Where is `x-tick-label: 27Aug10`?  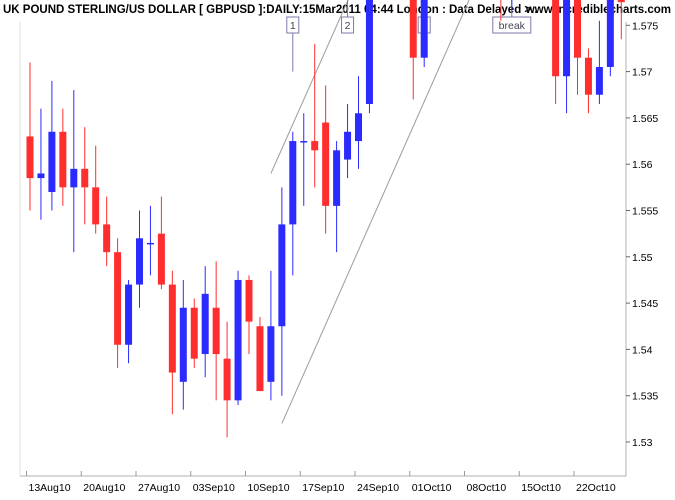 x-tick-label: 27Aug10 is located at coordinates (159, 488).